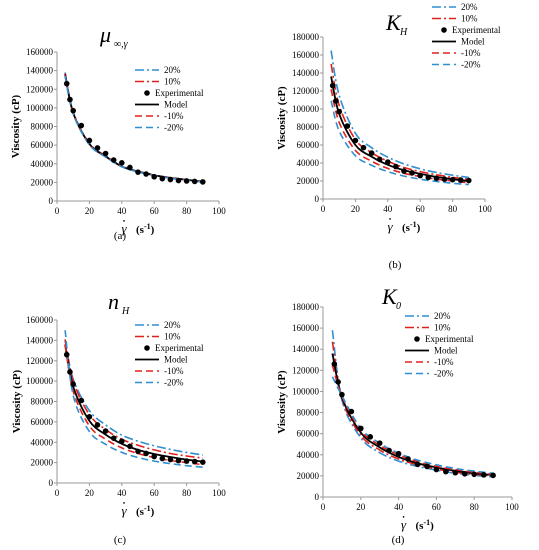 Image resolution: width=539 pixels, height=550 pixels. I want to click on series-line-Model, so click(412, 414).